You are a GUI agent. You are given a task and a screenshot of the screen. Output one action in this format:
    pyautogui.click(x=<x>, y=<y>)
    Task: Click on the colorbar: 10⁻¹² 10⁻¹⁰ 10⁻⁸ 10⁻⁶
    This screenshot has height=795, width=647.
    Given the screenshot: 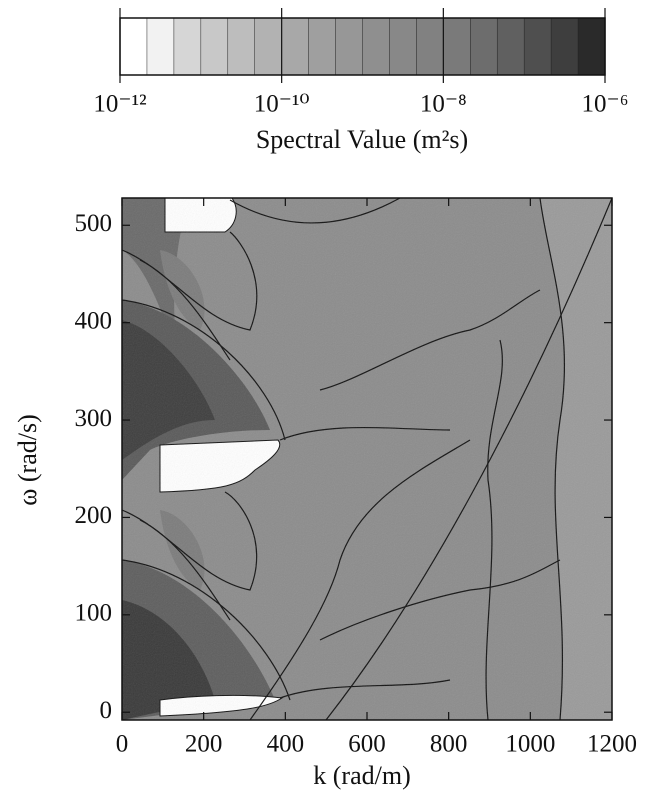 What is the action you would take?
    pyautogui.click(x=360, y=63)
    